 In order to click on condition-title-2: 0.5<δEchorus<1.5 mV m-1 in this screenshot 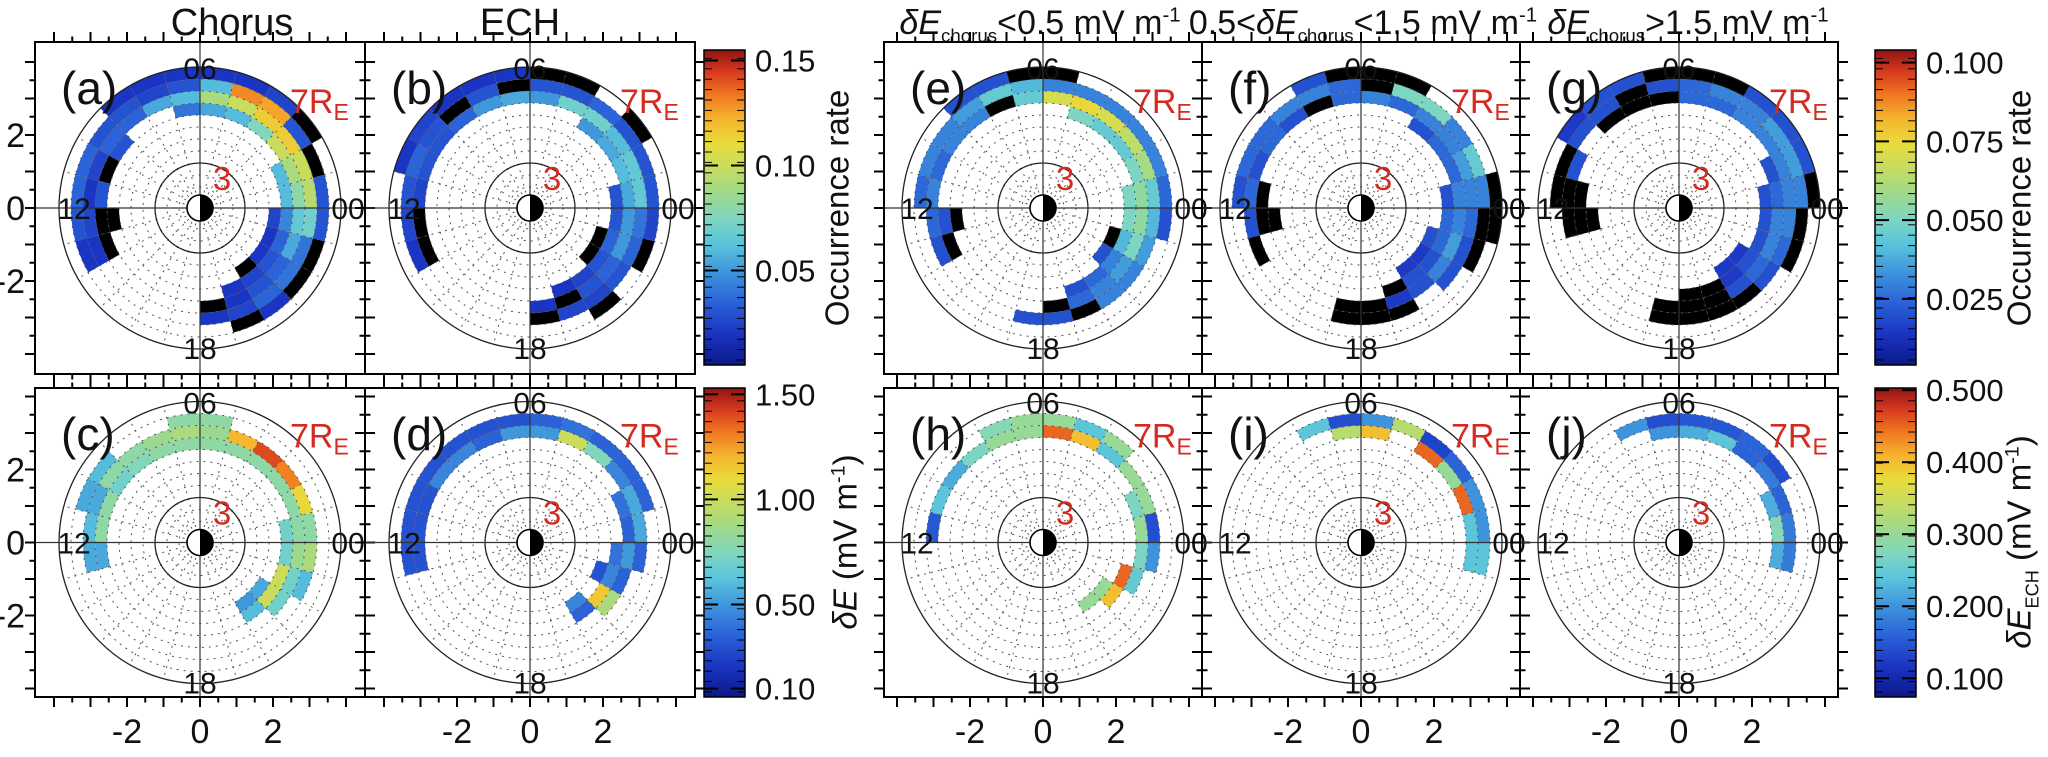, I will do `click(1363, 25)`.